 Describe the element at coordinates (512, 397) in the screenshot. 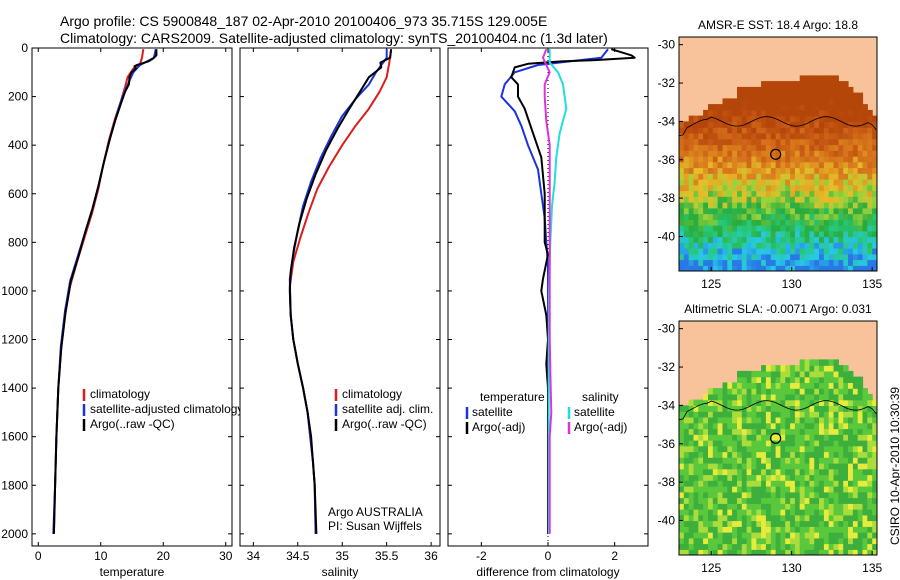

I see `difference-legend-label: temperature` at that location.